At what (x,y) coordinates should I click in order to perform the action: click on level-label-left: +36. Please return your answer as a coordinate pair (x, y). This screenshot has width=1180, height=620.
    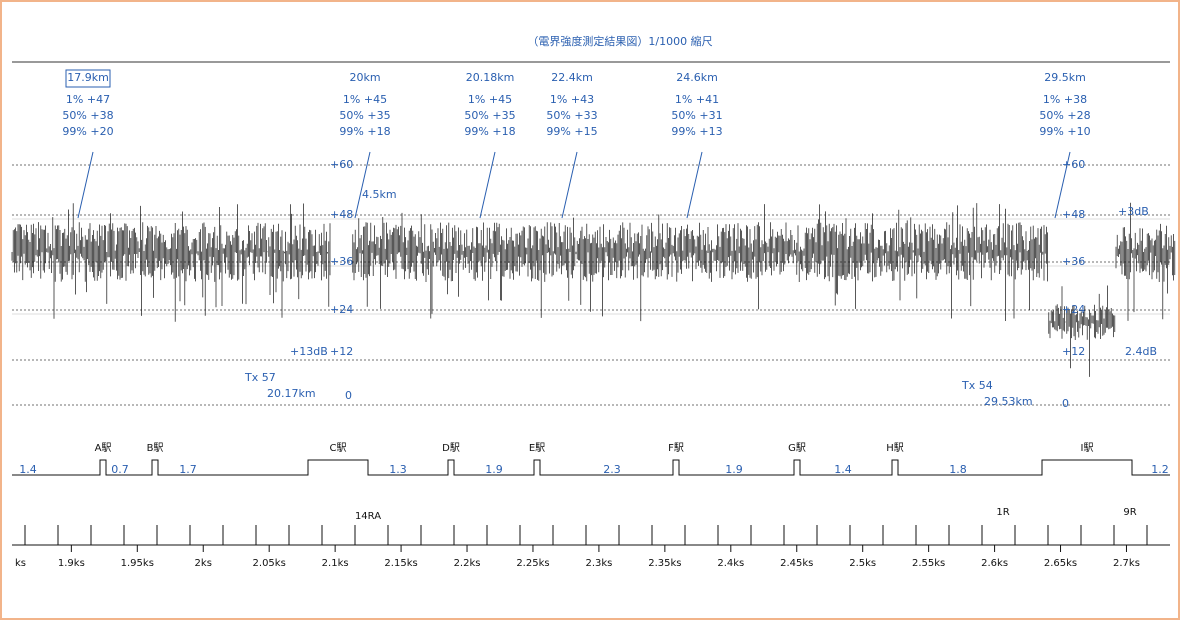
    Looking at the image, I should click on (341, 261).